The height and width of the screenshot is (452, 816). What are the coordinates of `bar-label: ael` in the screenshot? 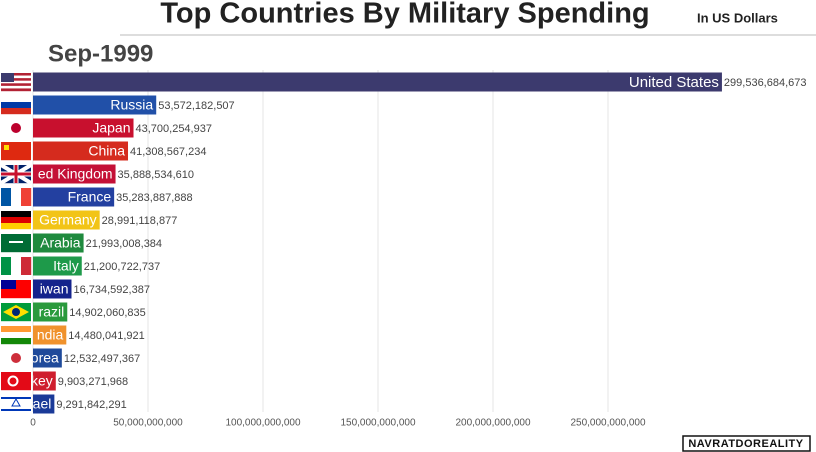 It's located at (42, 404).